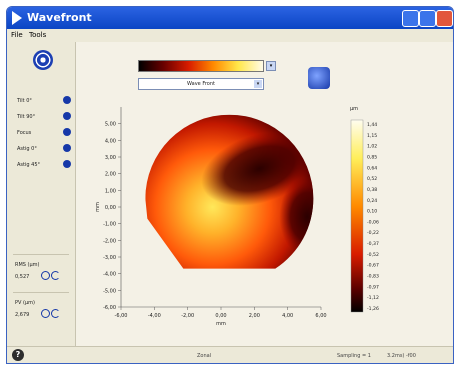 This screenshot has height=368, width=458. I want to click on y-tick-label: 0,00, so click(110, 208).